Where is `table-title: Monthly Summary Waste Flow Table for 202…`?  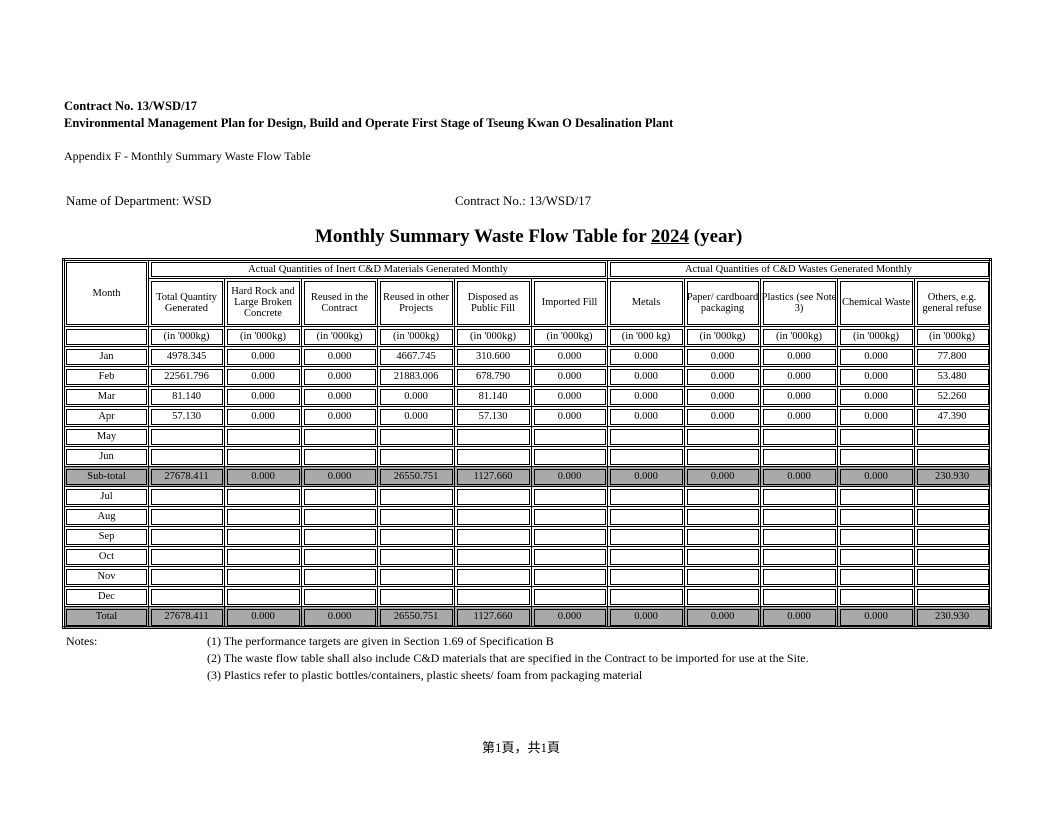 table-title: Monthly Summary Waste Flow Table for 202… is located at coordinates (528, 237).